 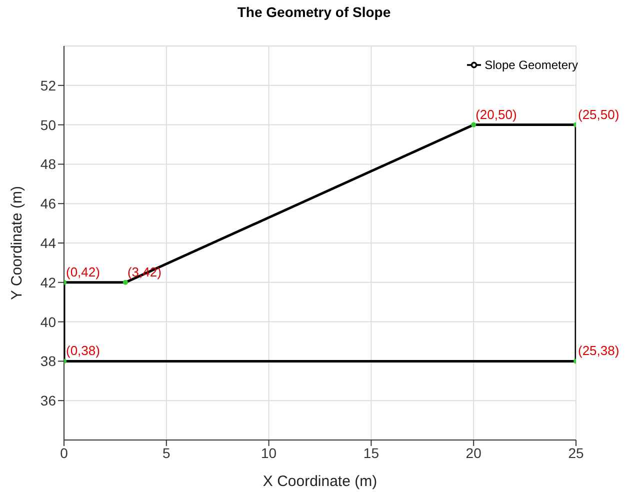 What do you see at coordinates (48, 282) in the screenshot?
I see `y-tick-label: 42` at bounding box center [48, 282].